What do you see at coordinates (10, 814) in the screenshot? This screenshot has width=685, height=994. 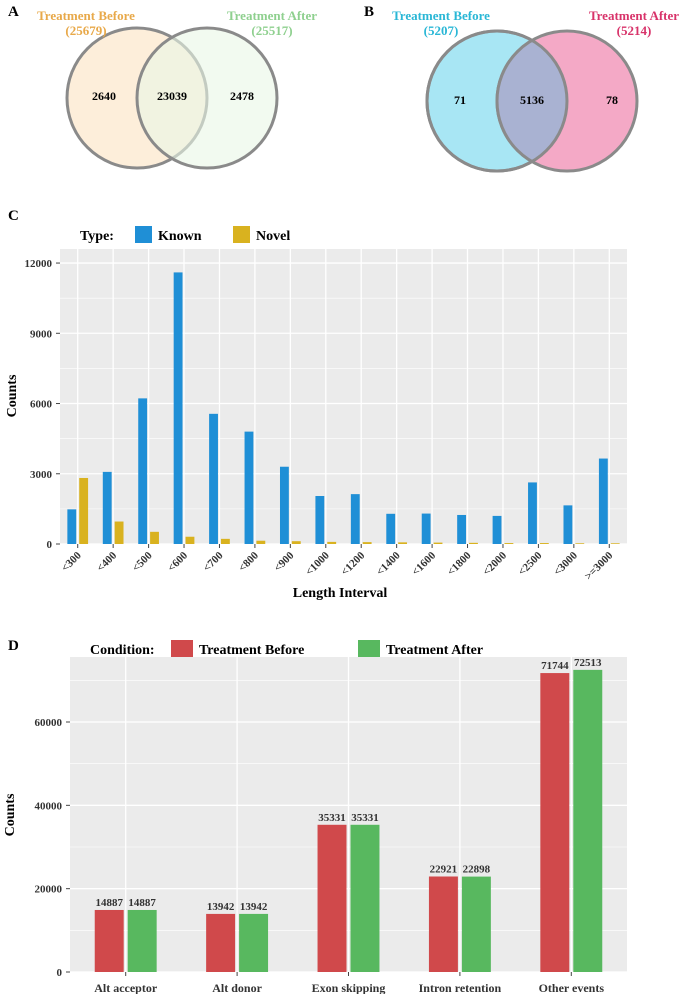 I see `chart-d-y-axis-title: Counts` at bounding box center [10, 814].